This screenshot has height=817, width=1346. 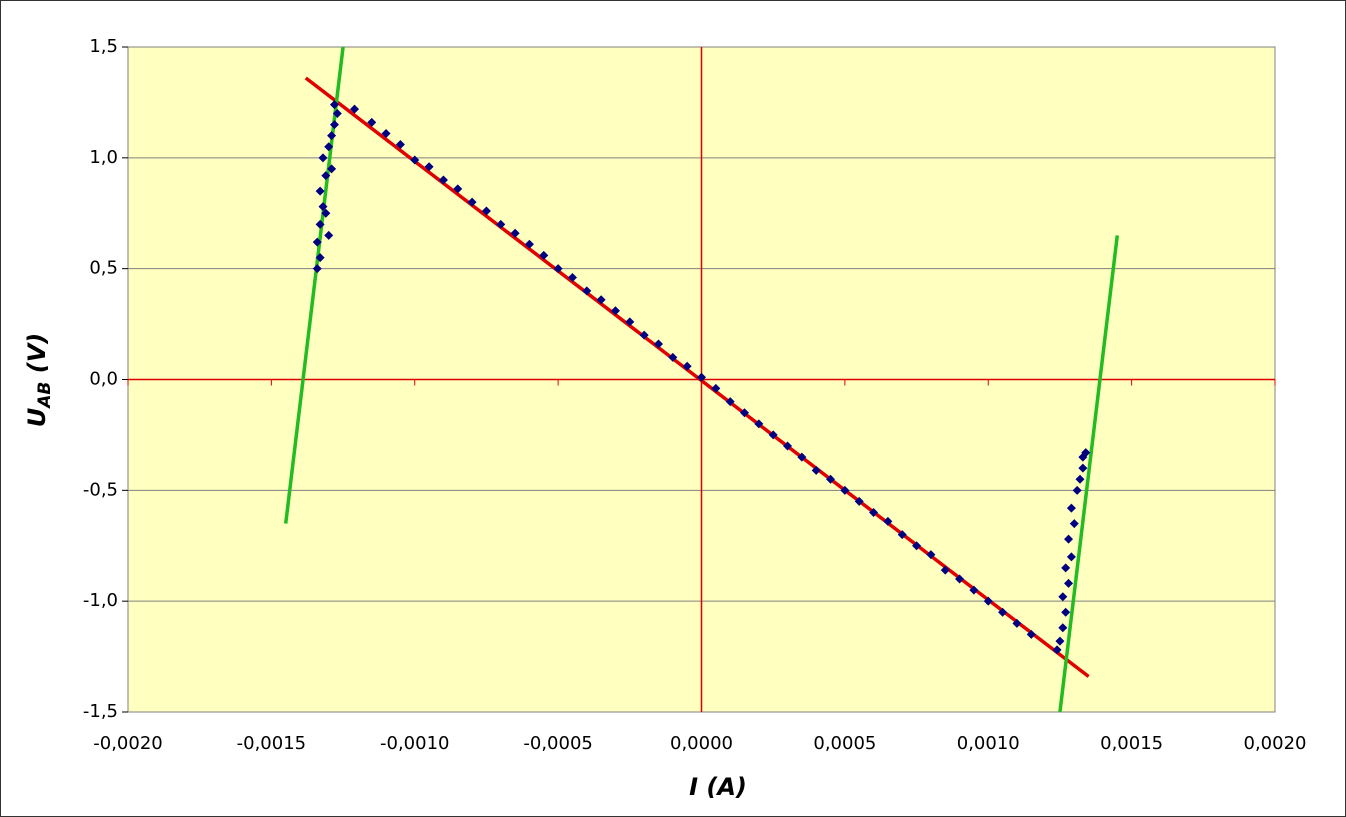 What do you see at coordinates (103, 157) in the screenshot?
I see `y-tick-label: 1,0` at bounding box center [103, 157].